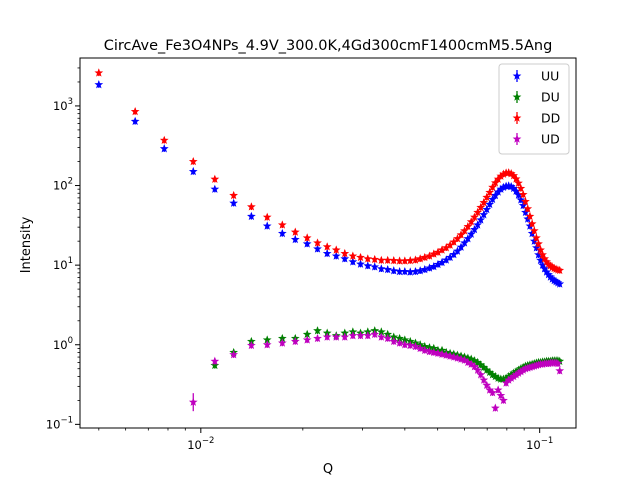  What do you see at coordinates (63, 344) in the screenshot?
I see `y-tick-label: 10⁰` at bounding box center [63, 344].